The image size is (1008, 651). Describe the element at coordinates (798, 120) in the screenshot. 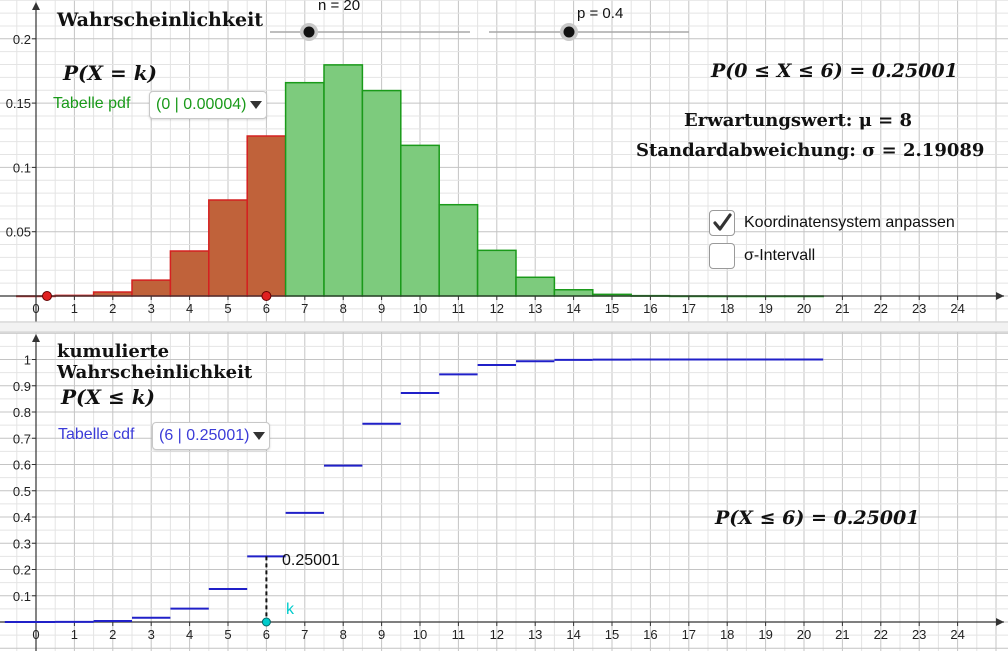

I see `expectation-text: Erwartungswert: μ = 8` at that location.